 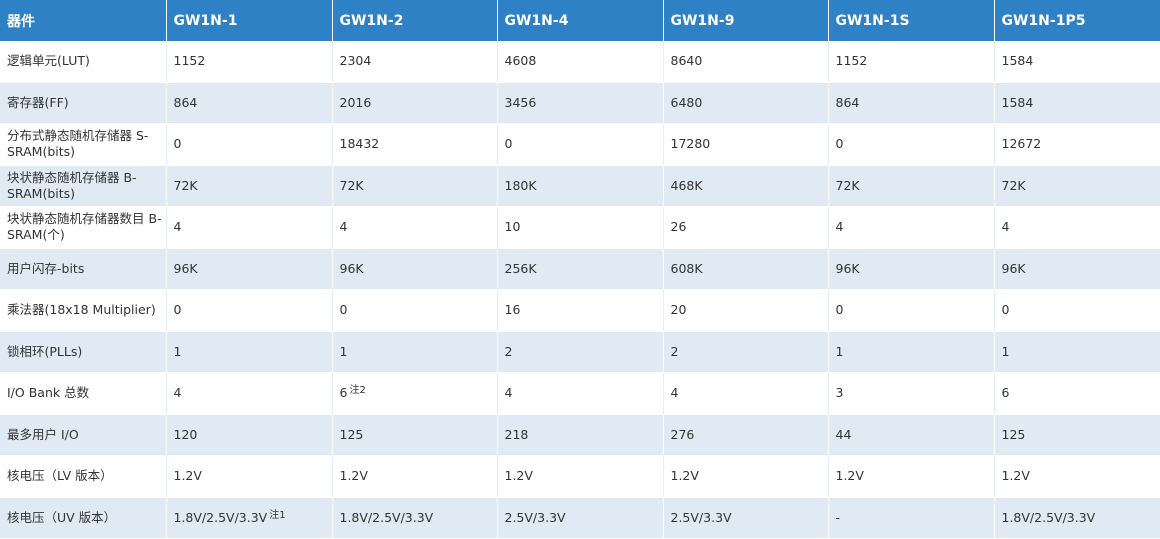 I want to click on table-cell: 2304, so click(x=415, y=62).